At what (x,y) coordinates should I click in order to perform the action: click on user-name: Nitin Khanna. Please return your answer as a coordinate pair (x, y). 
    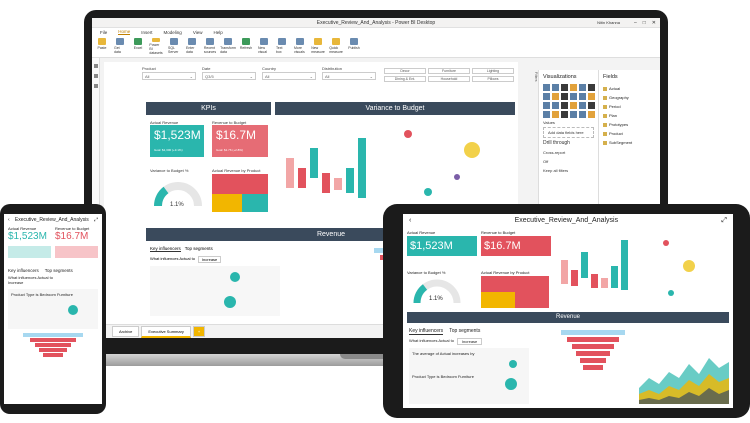
    Looking at the image, I should click on (608, 22).